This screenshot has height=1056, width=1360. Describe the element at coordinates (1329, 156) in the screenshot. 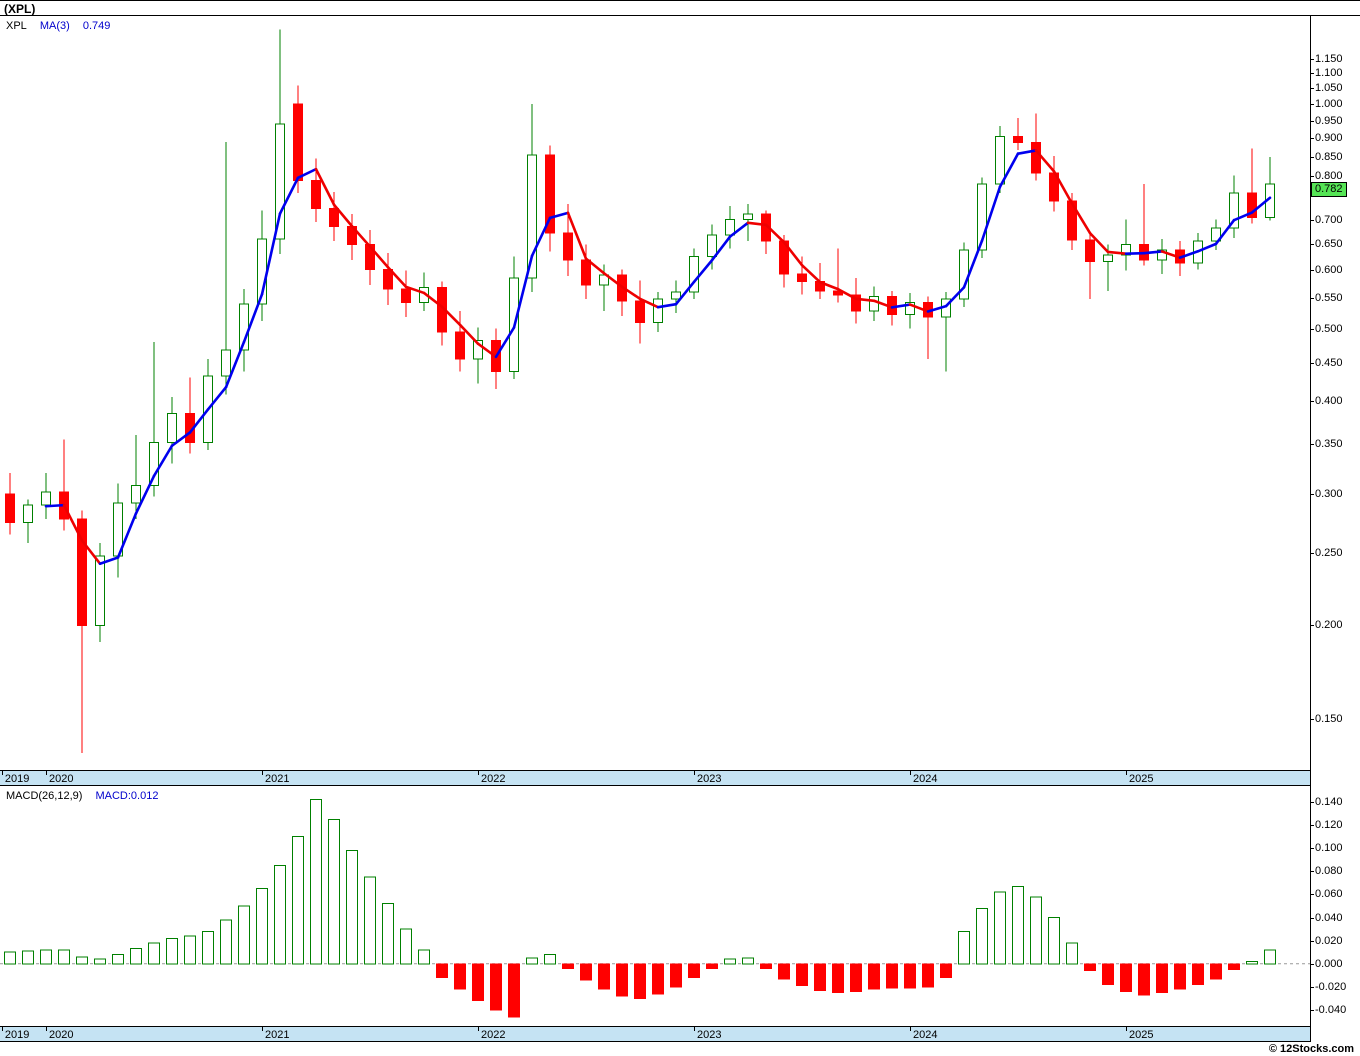

I see `price-axis-label: 0.850` at that location.